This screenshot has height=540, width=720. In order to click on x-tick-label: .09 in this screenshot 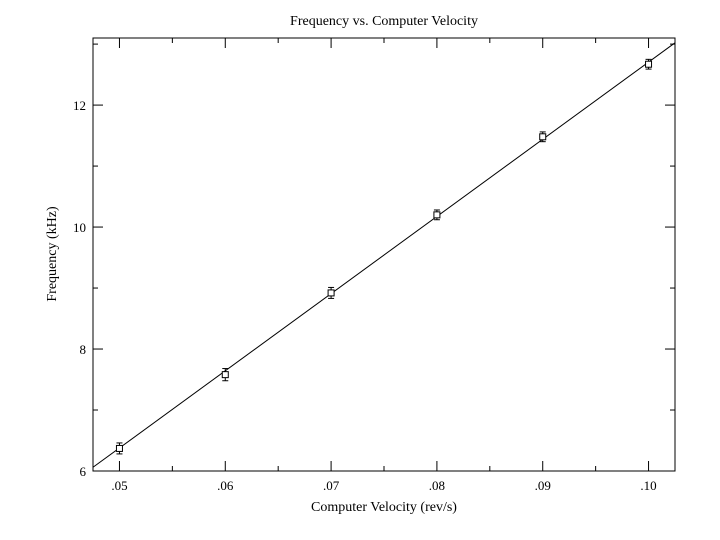, I will do `click(543, 485)`.